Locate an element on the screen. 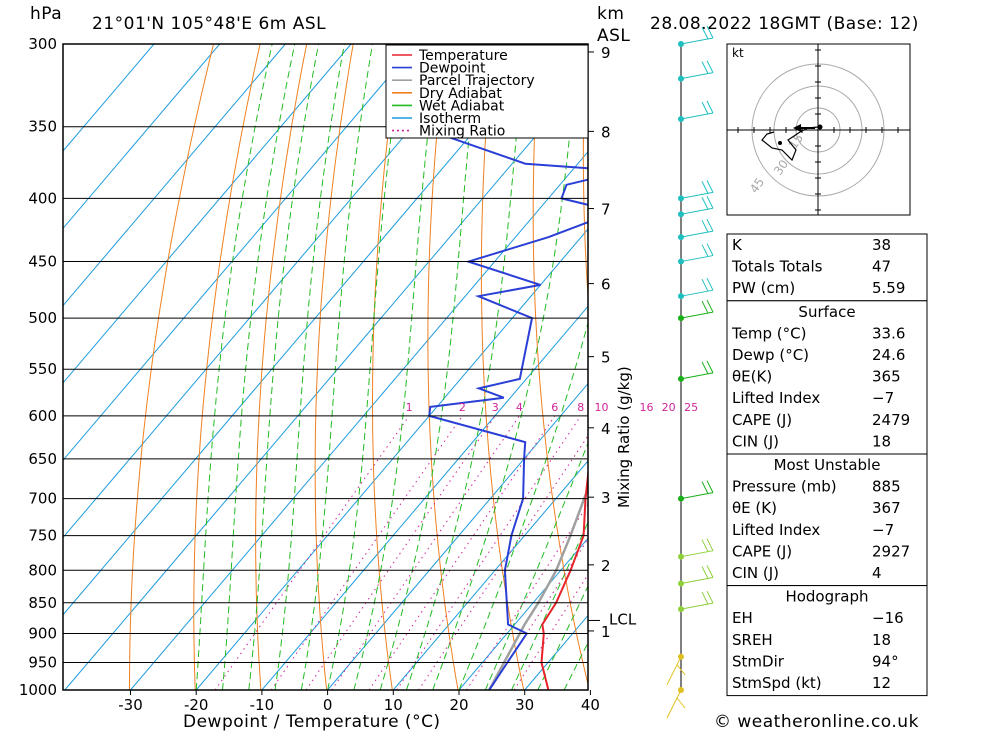  pressure-tick-label: 400 is located at coordinates (42, 198).